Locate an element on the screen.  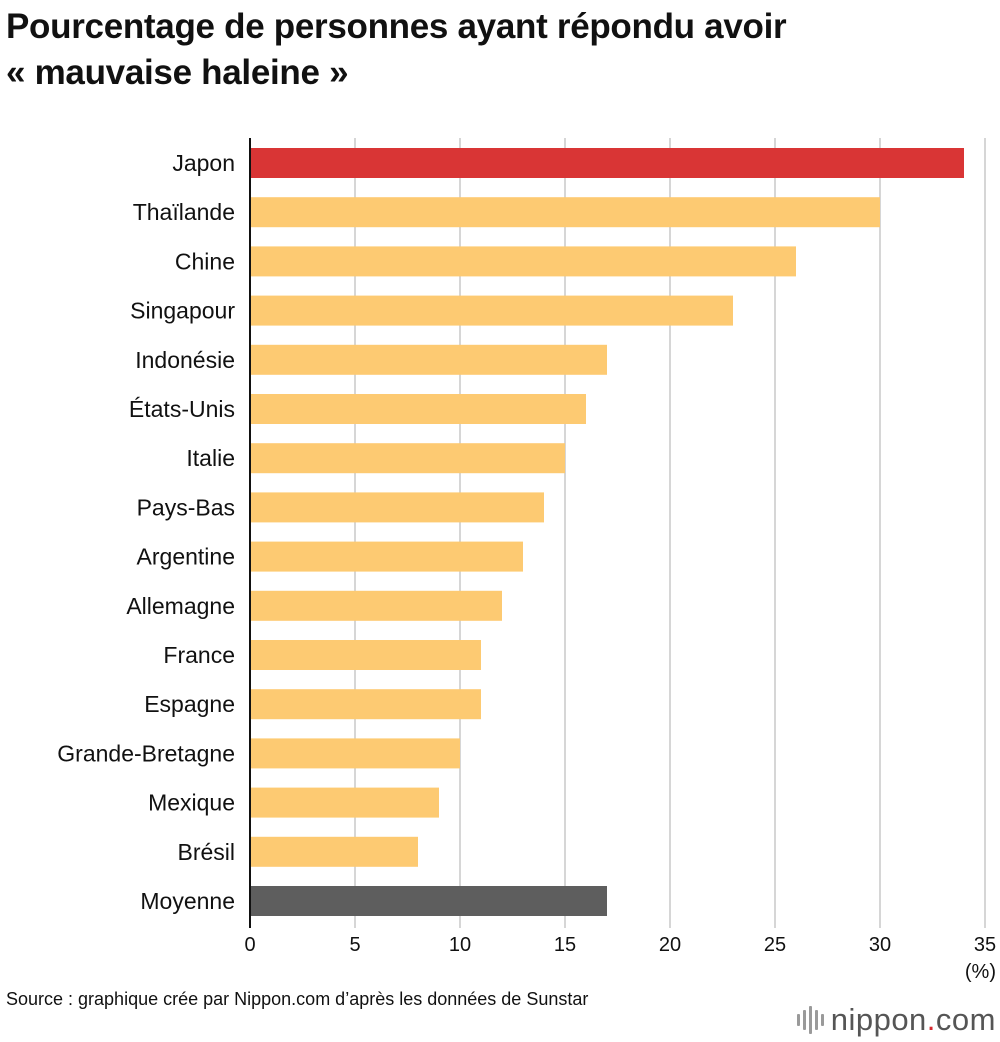
bar-singapour is located at coordinates (491, 310).